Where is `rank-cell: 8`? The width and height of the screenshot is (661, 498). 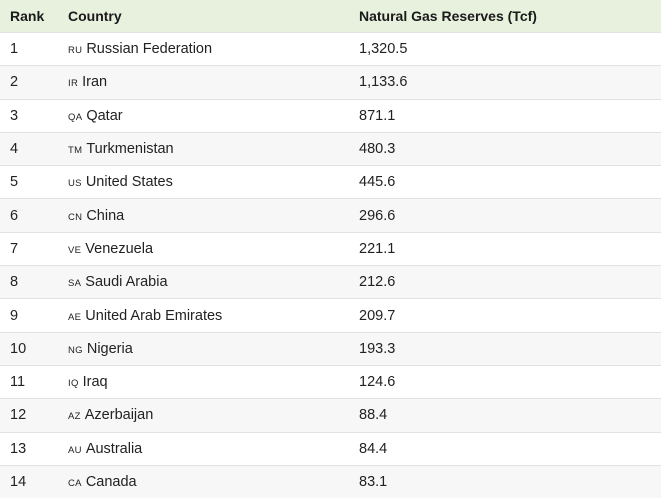
rank-cell: 8 is located at coordinates (34, 282).